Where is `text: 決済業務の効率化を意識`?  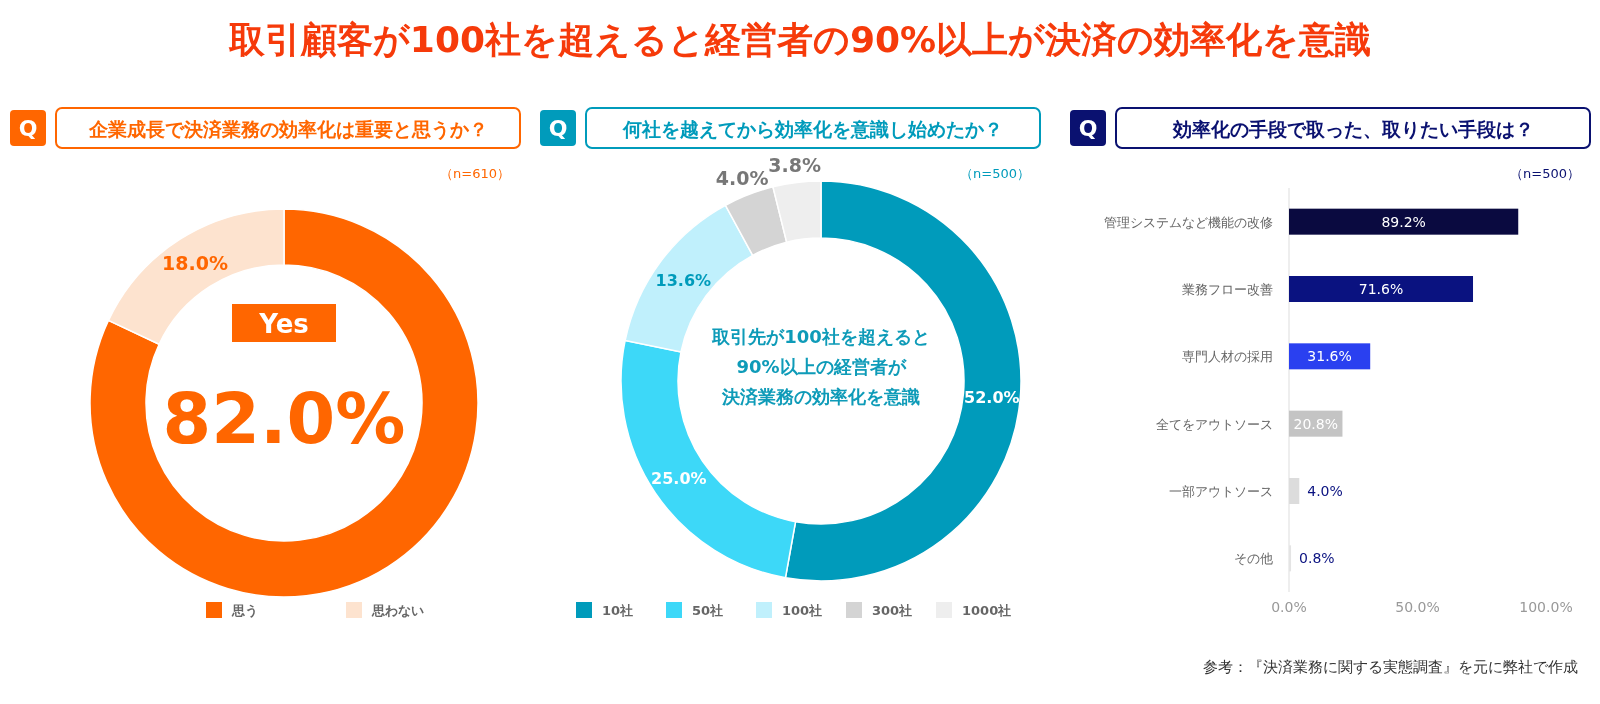
text: 決済業務の効率化を意識 is located at coordinates (820, 396).